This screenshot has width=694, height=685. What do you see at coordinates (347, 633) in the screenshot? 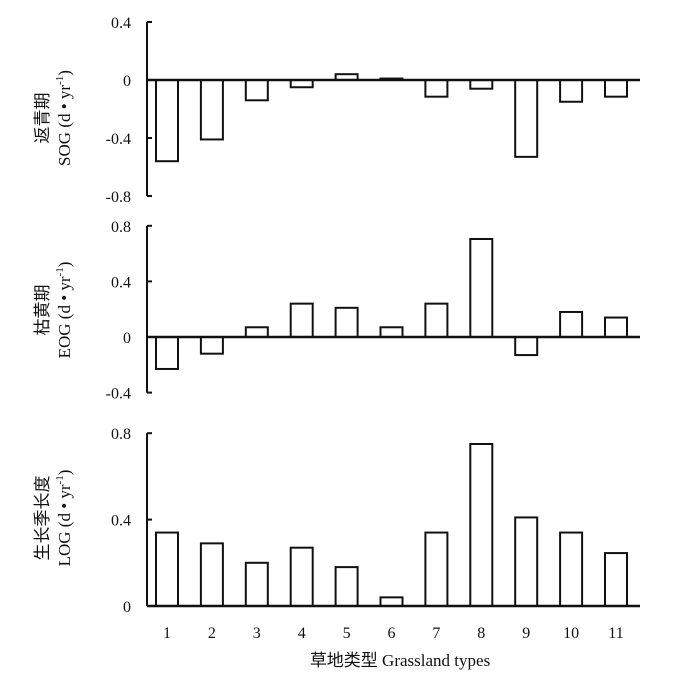
I see `x-tick-label: 5` at bounding box center [347, 633].